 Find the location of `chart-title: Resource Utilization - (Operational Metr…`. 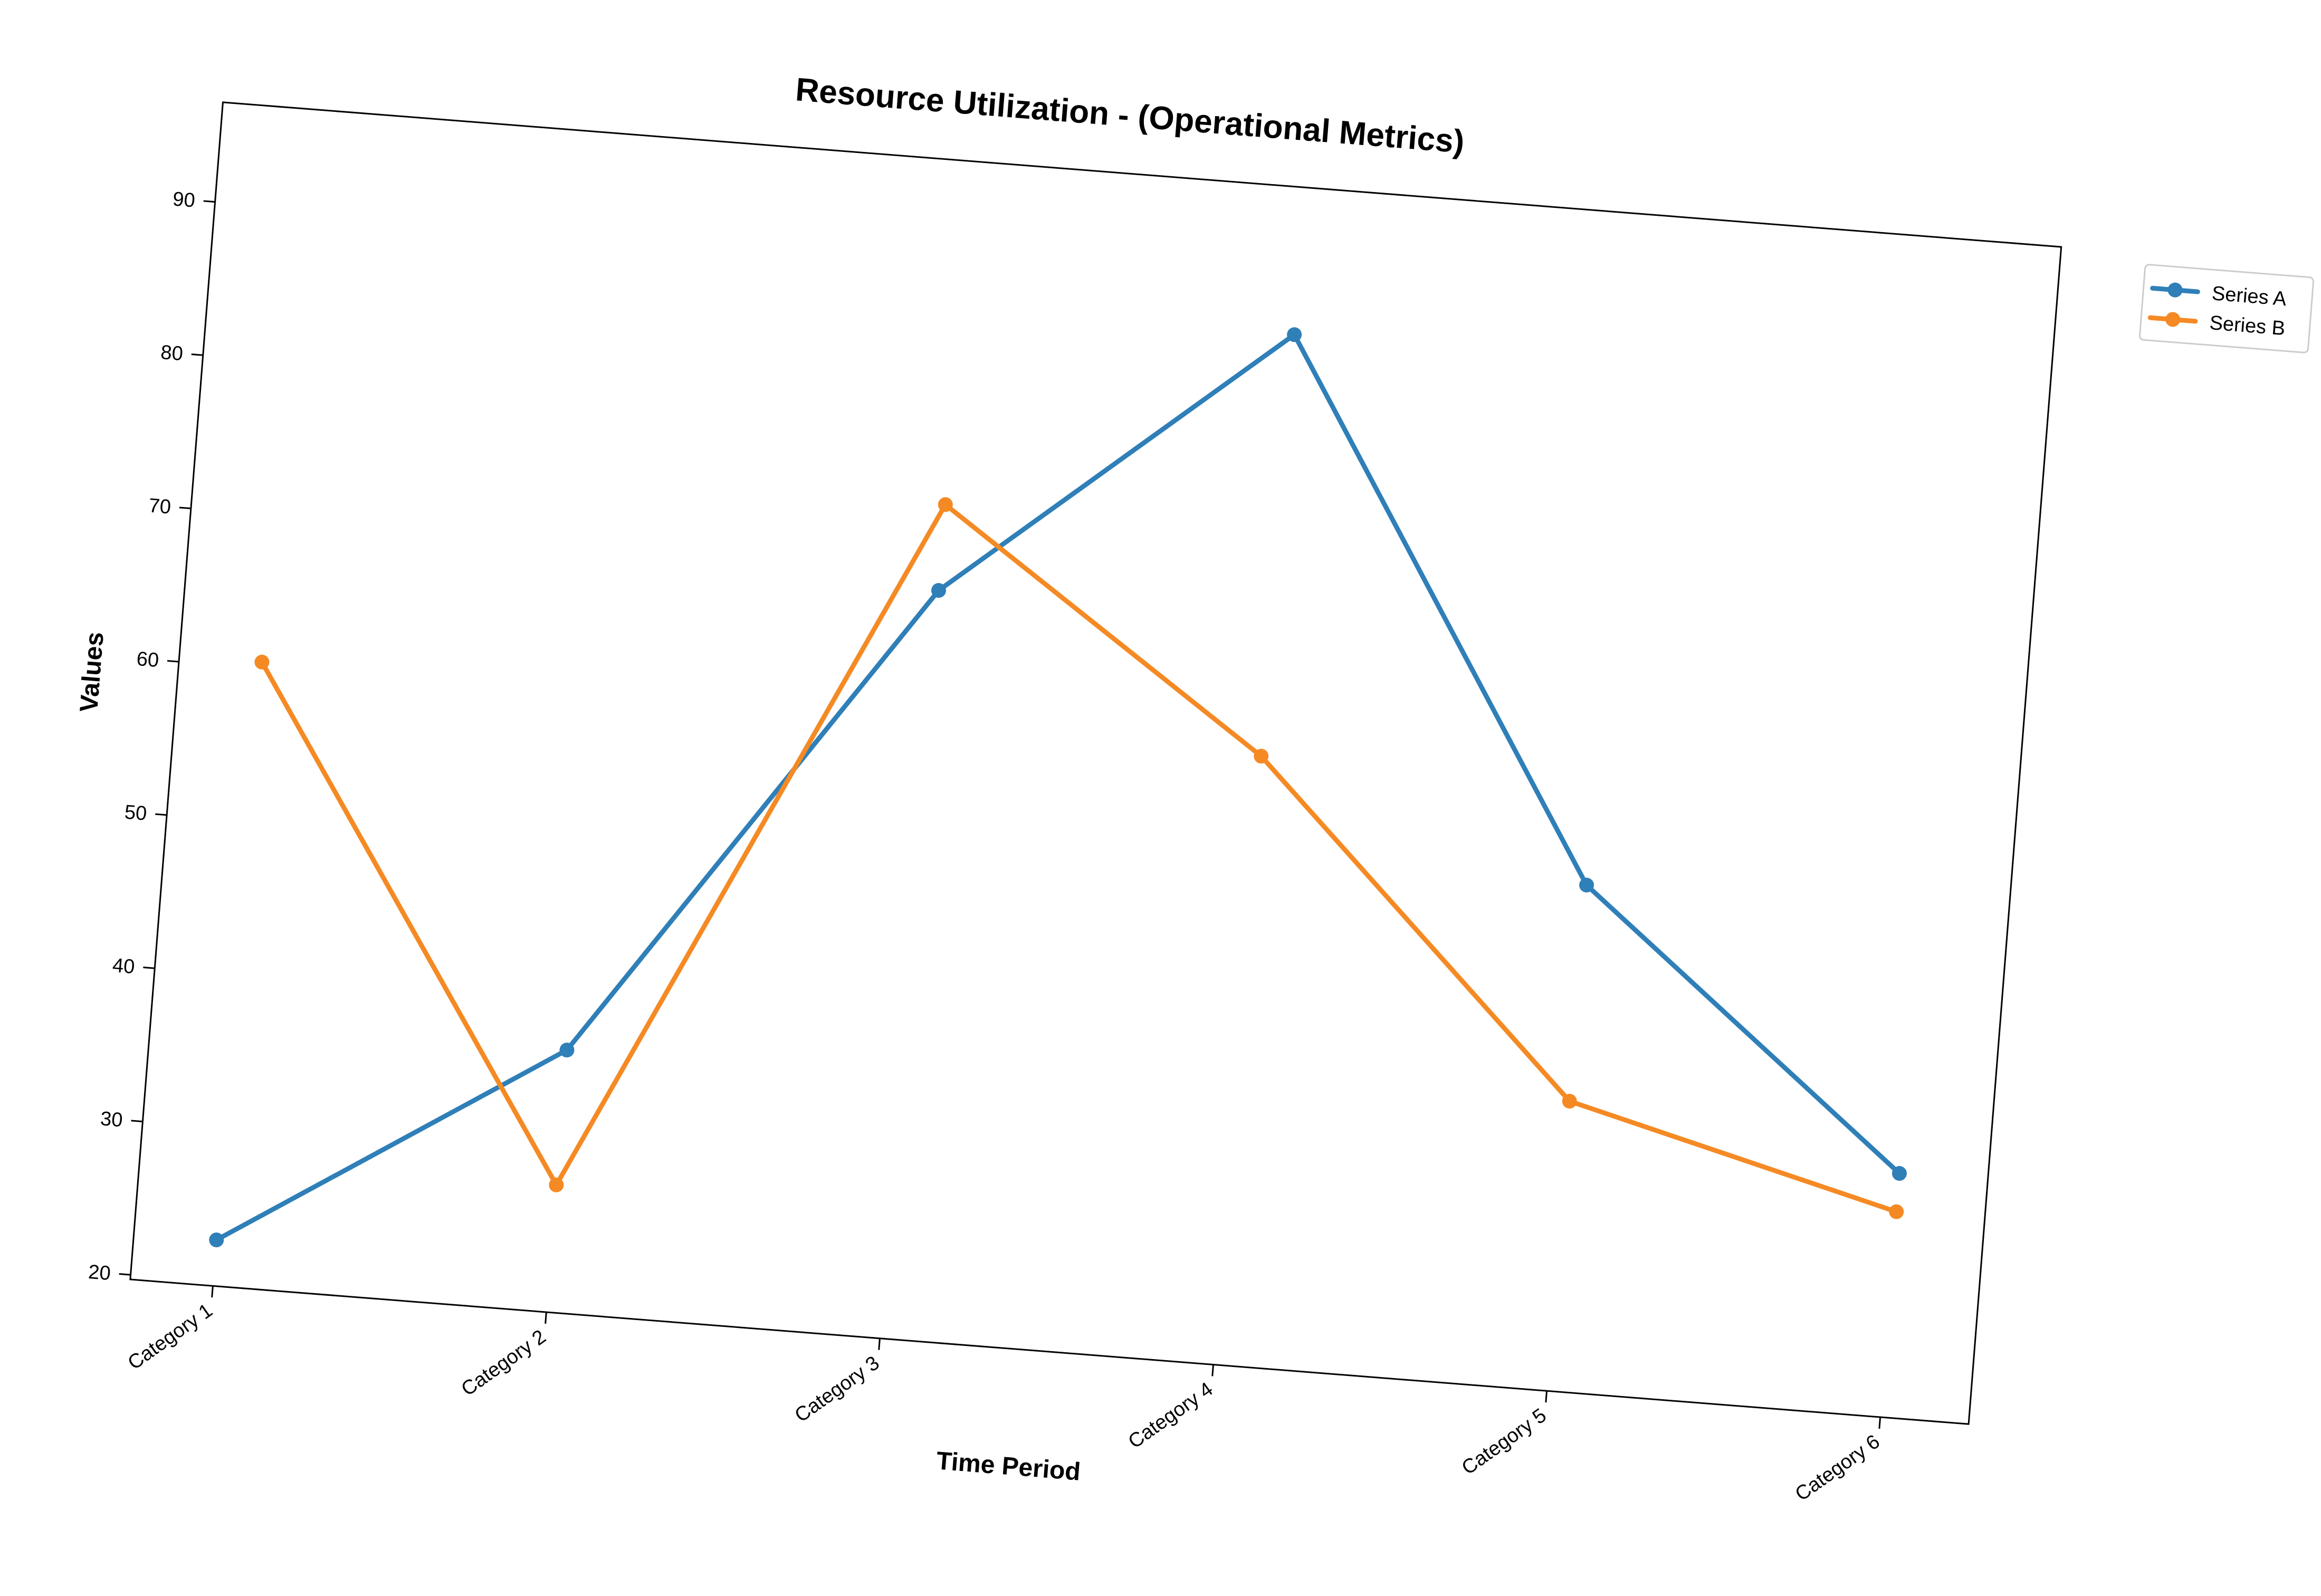

chart-title: Resource Utilization - (Operational Metr… is located at coordinates (1130, 115).